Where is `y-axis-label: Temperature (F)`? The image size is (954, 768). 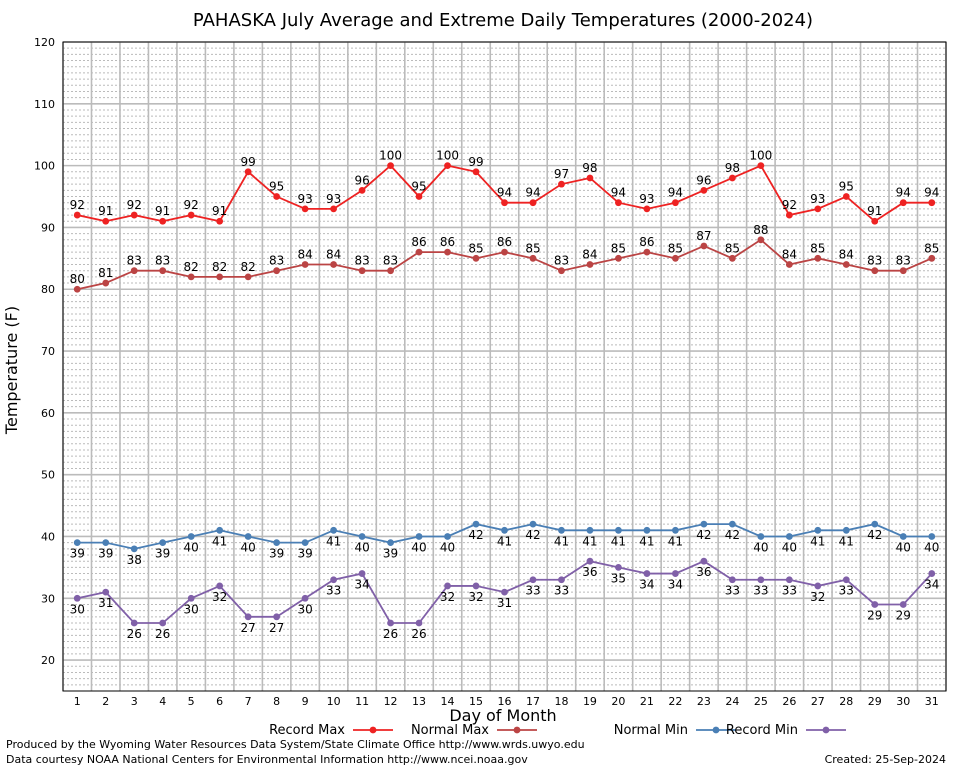
y-axis-label: Temperature (F) is located at coordinates (11, 370).